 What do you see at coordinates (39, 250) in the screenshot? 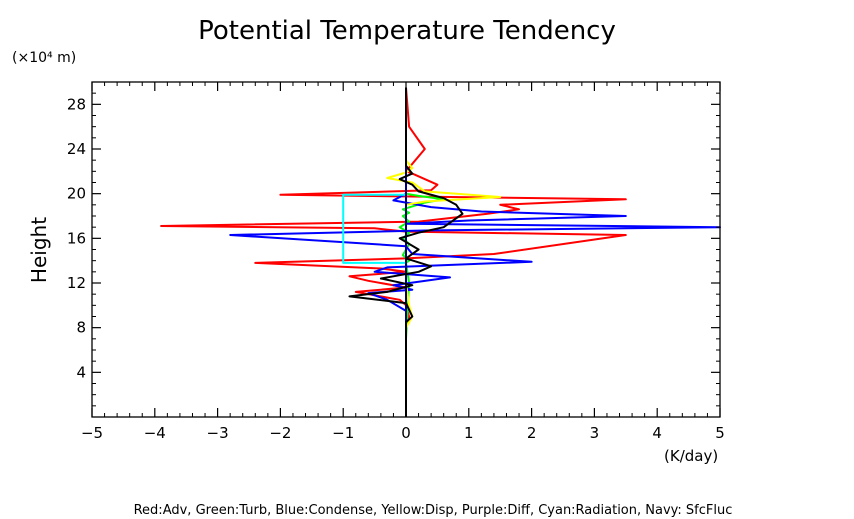
I see `y-axis-label: Height` at bounding box center [39, 250].